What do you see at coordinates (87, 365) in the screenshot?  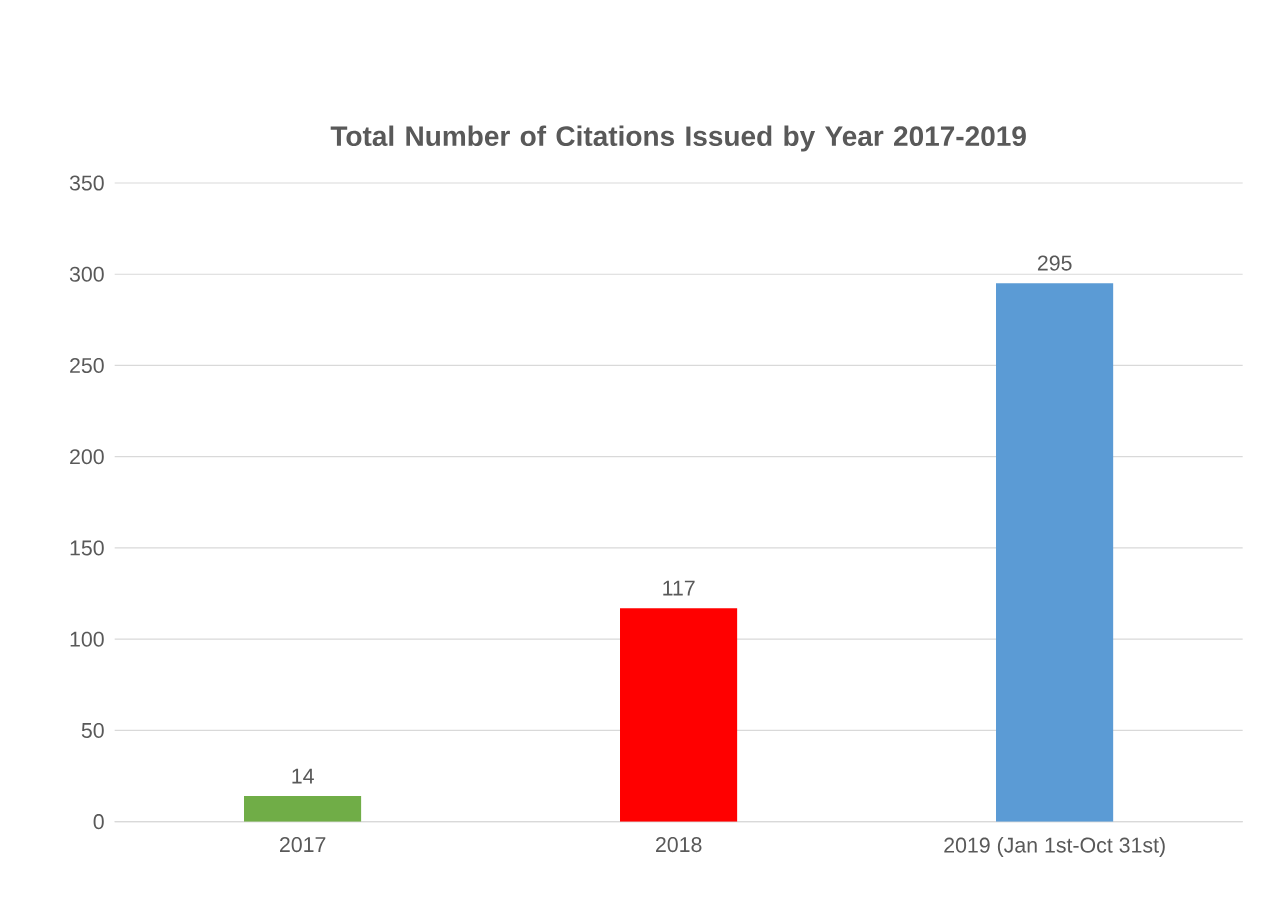 I see `y-tick-label: 250` at bounding box center [87, 365].